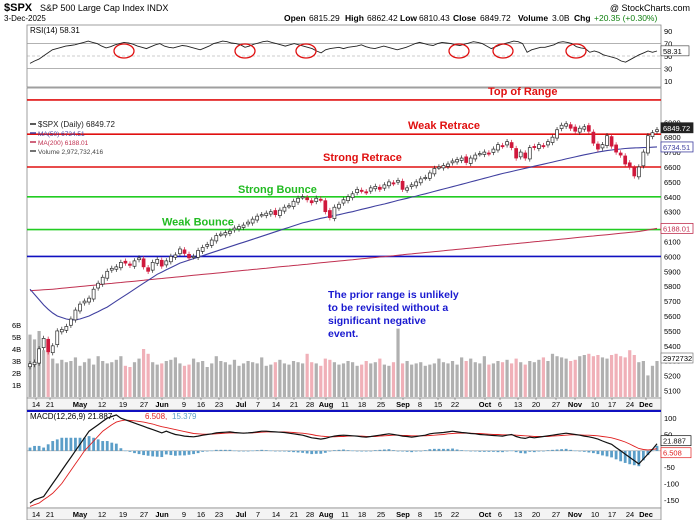  I want to click on macd-last-box, so click(676, 441).